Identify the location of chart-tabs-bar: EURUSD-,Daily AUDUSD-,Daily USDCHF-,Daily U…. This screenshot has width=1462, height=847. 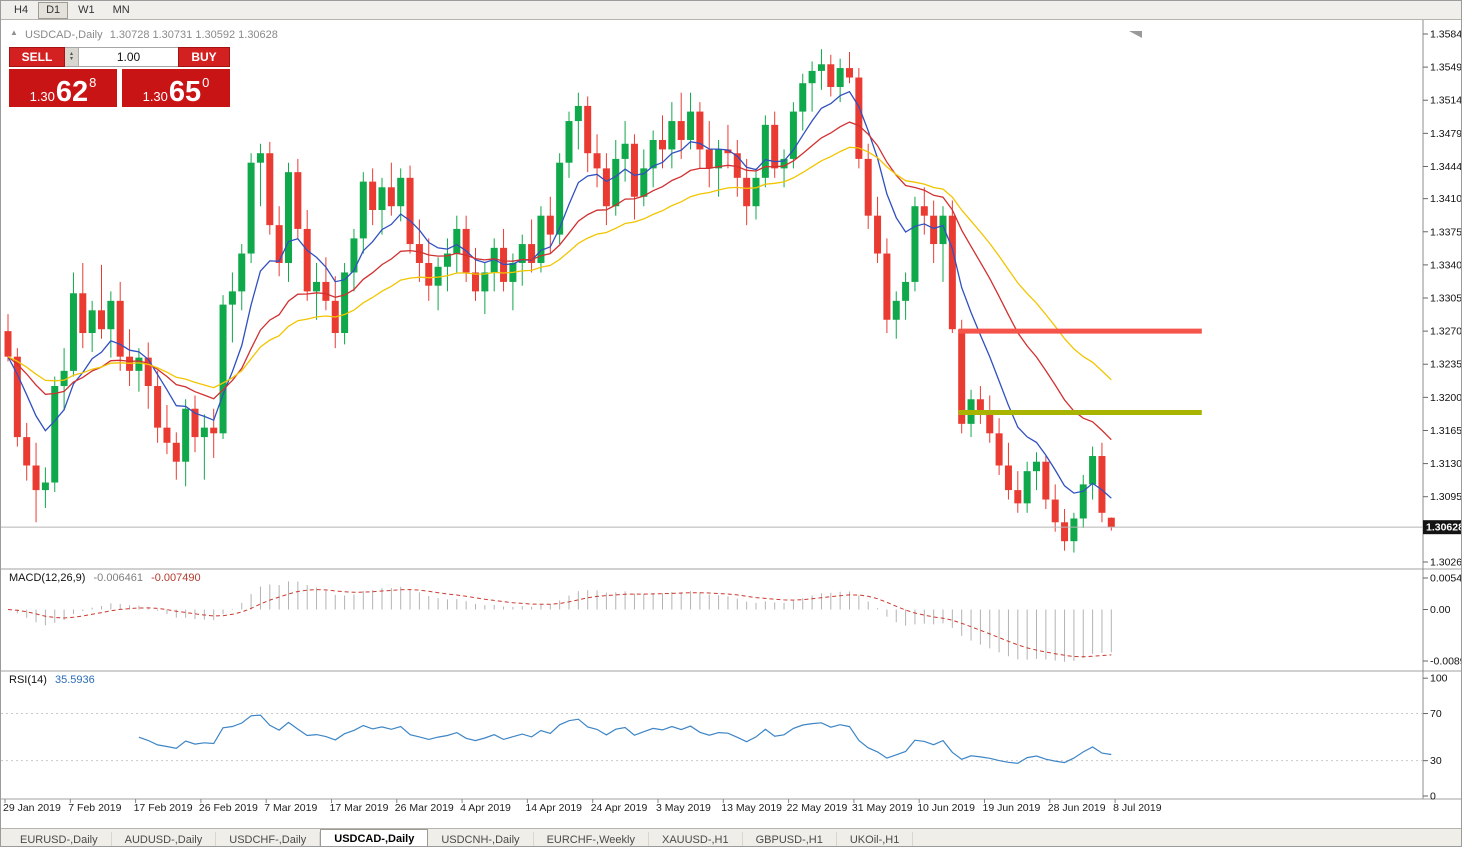
(731, 837).